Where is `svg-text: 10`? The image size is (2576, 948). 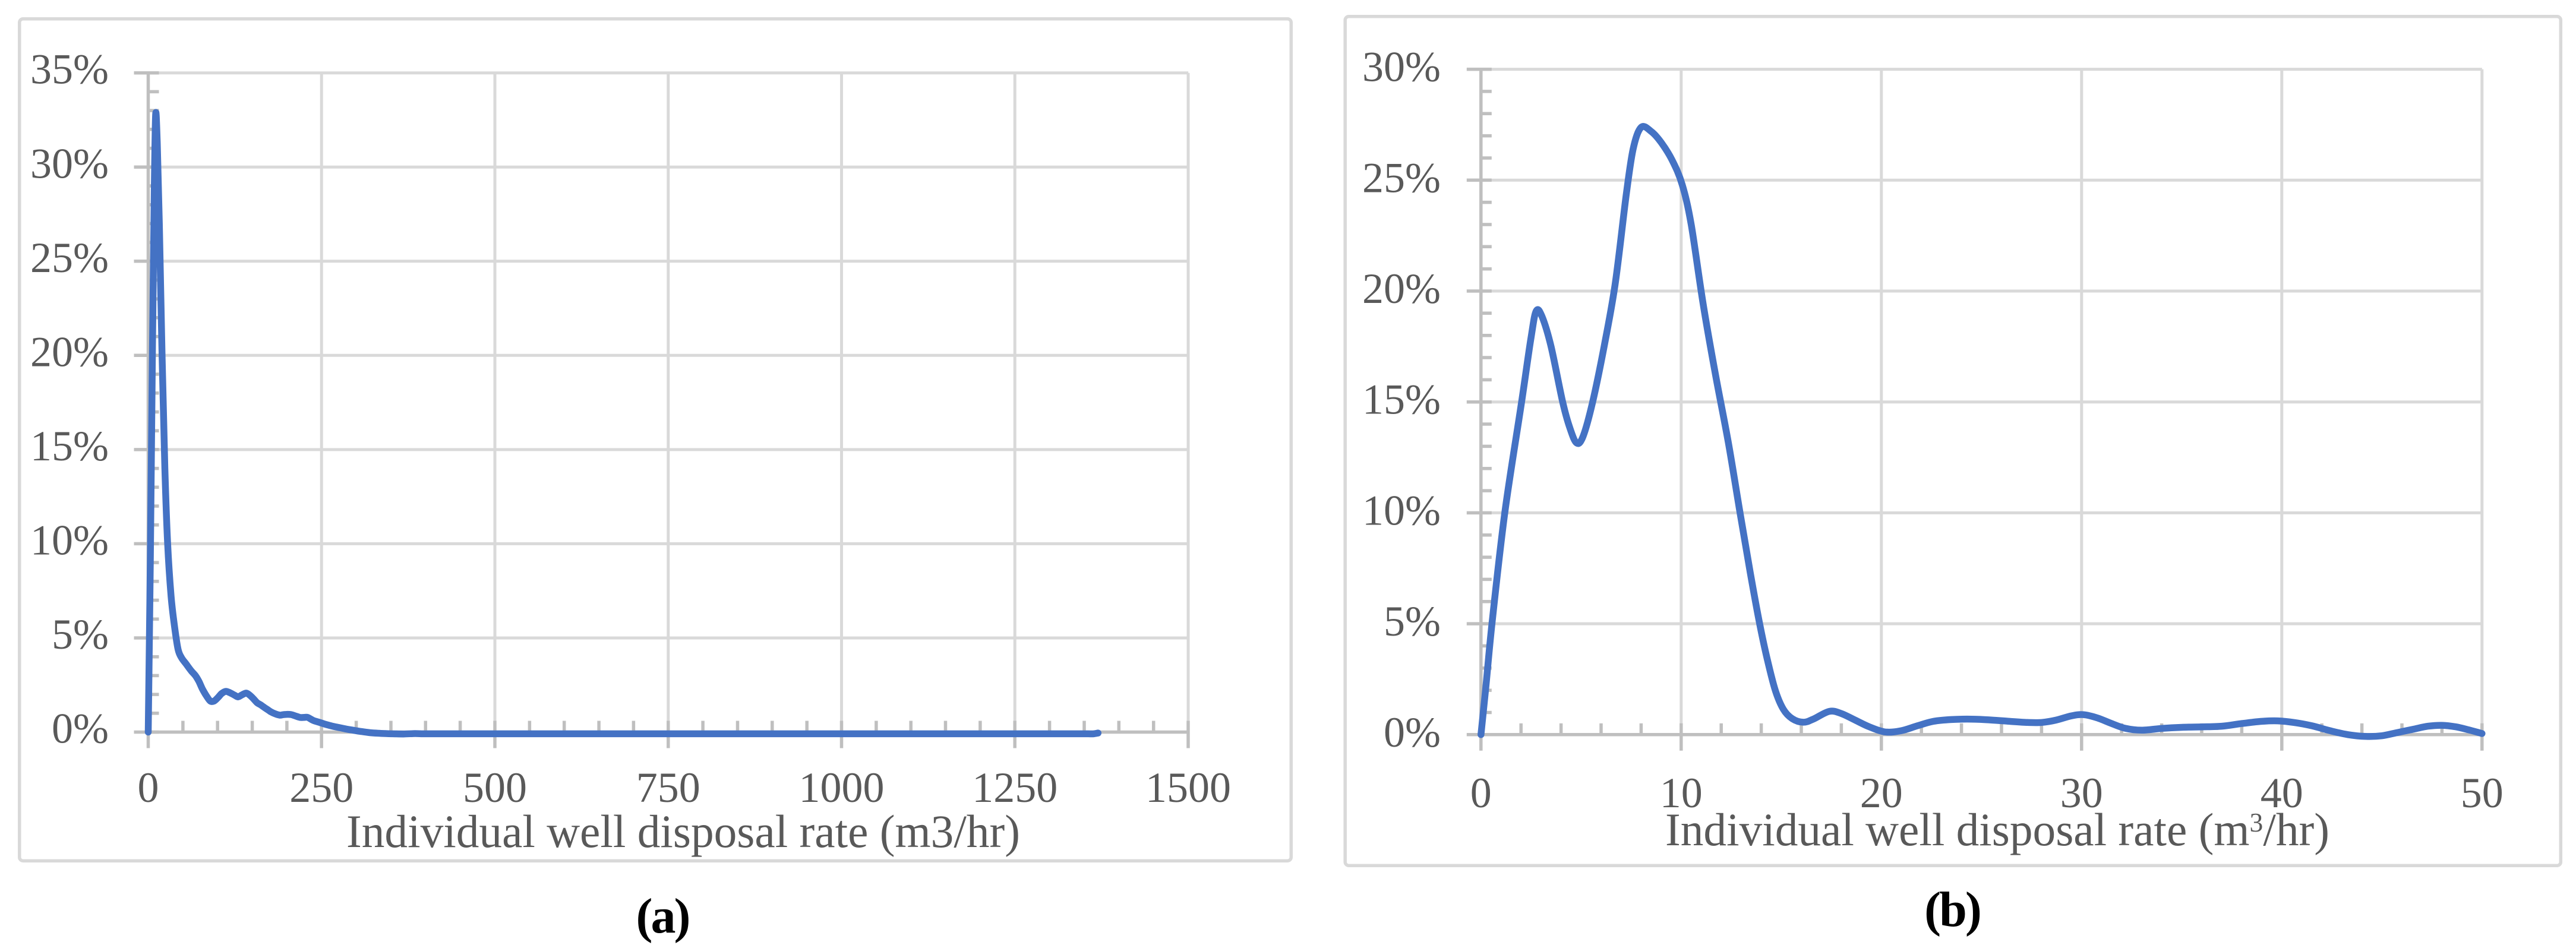 svg-text: 10 is located at coordinates (1681, 793).